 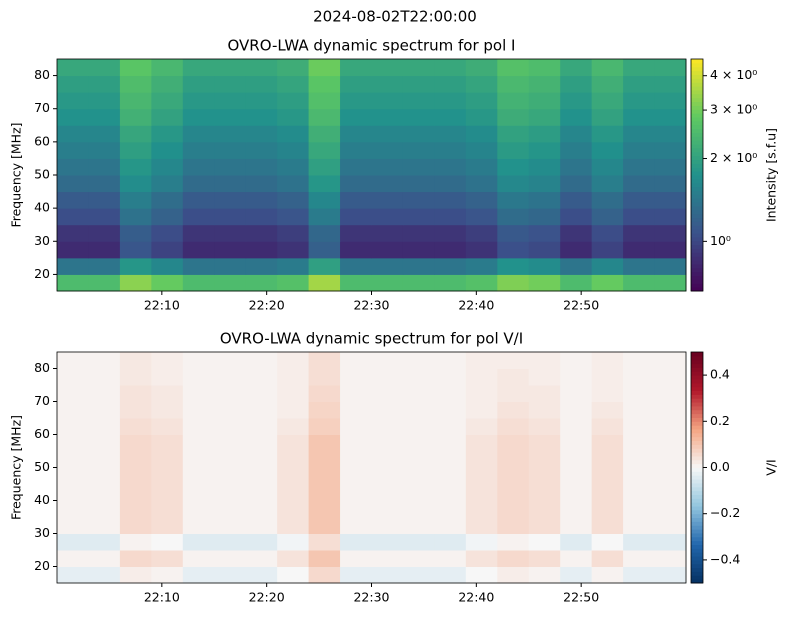 What do you see at coordinates (42, 207) in the screenshot?
I see `y-tick-label: 40` at bounding box center [42, 207].